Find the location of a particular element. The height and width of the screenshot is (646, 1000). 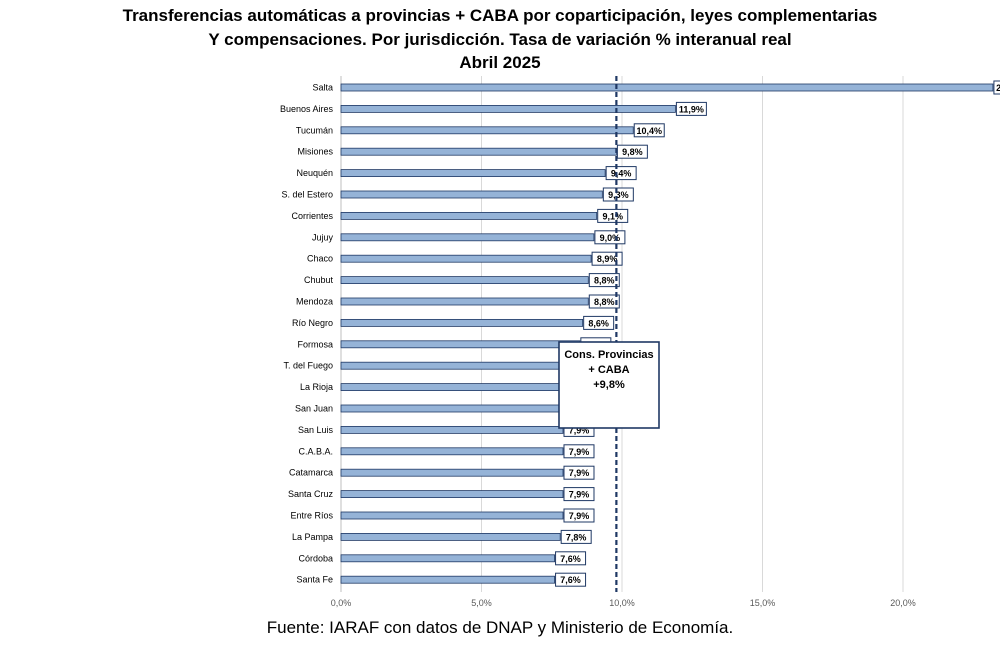

category-label: Tucumán is located at coordinates (314, 130).